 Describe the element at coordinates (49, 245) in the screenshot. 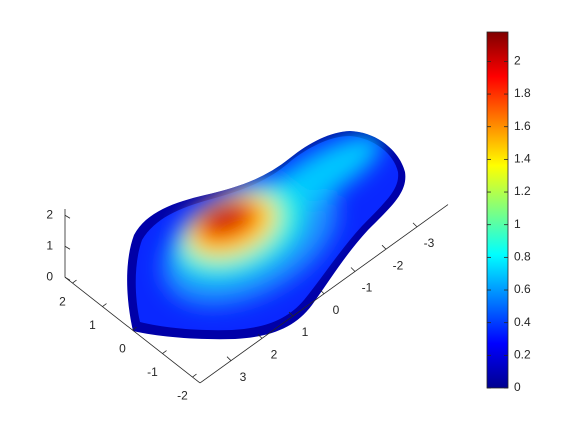

I see `z-tick-label: 1` at that location.